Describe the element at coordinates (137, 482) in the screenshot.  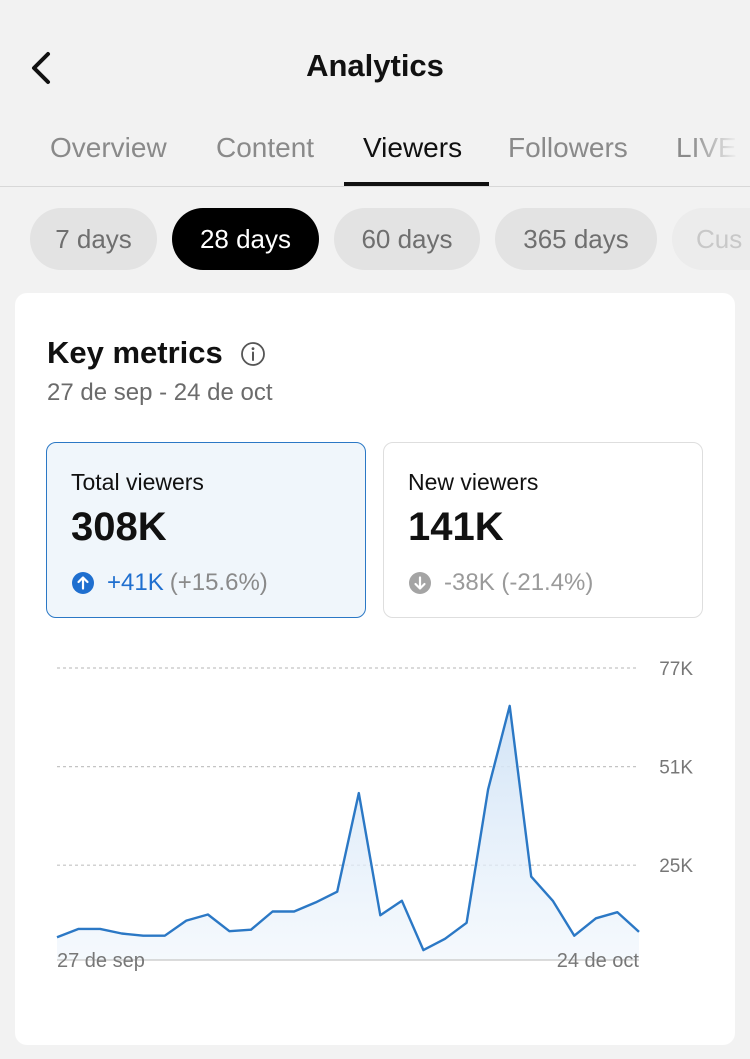
I see `metric-label: Total viewers` at that location.